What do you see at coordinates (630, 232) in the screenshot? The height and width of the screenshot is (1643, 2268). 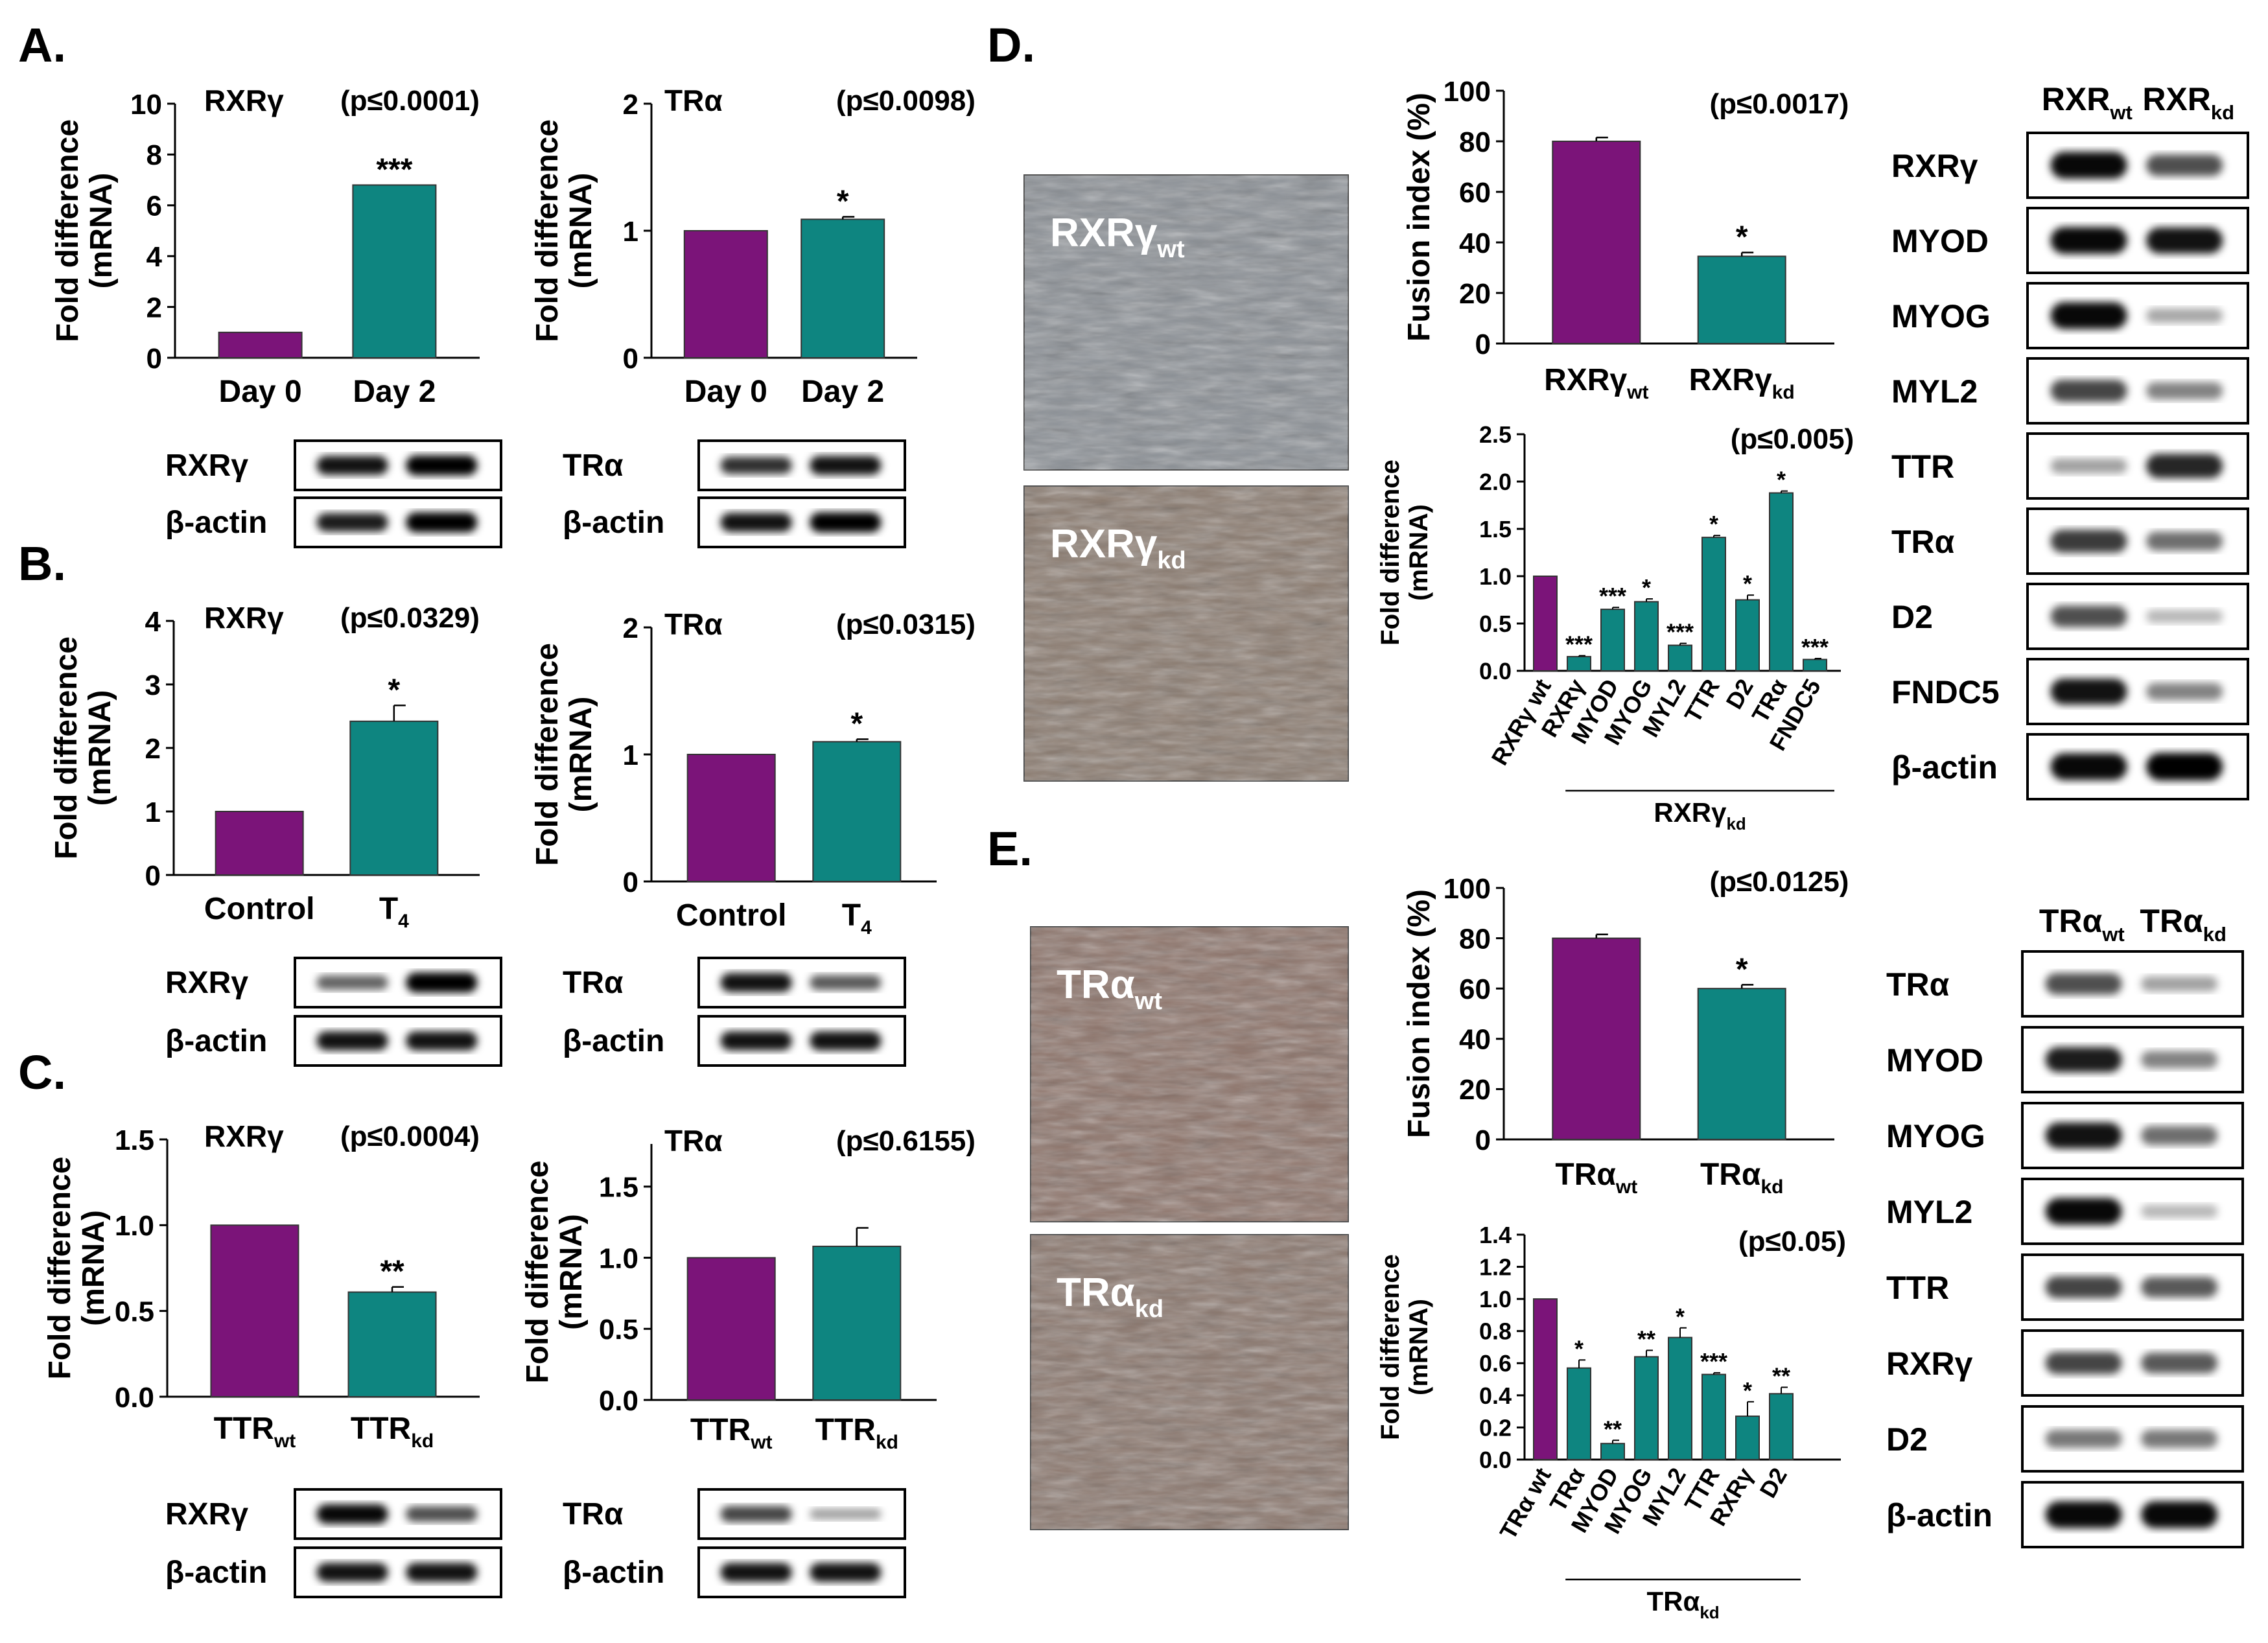 I see `y-tick-label: 1` at bounding box center [630, 232].